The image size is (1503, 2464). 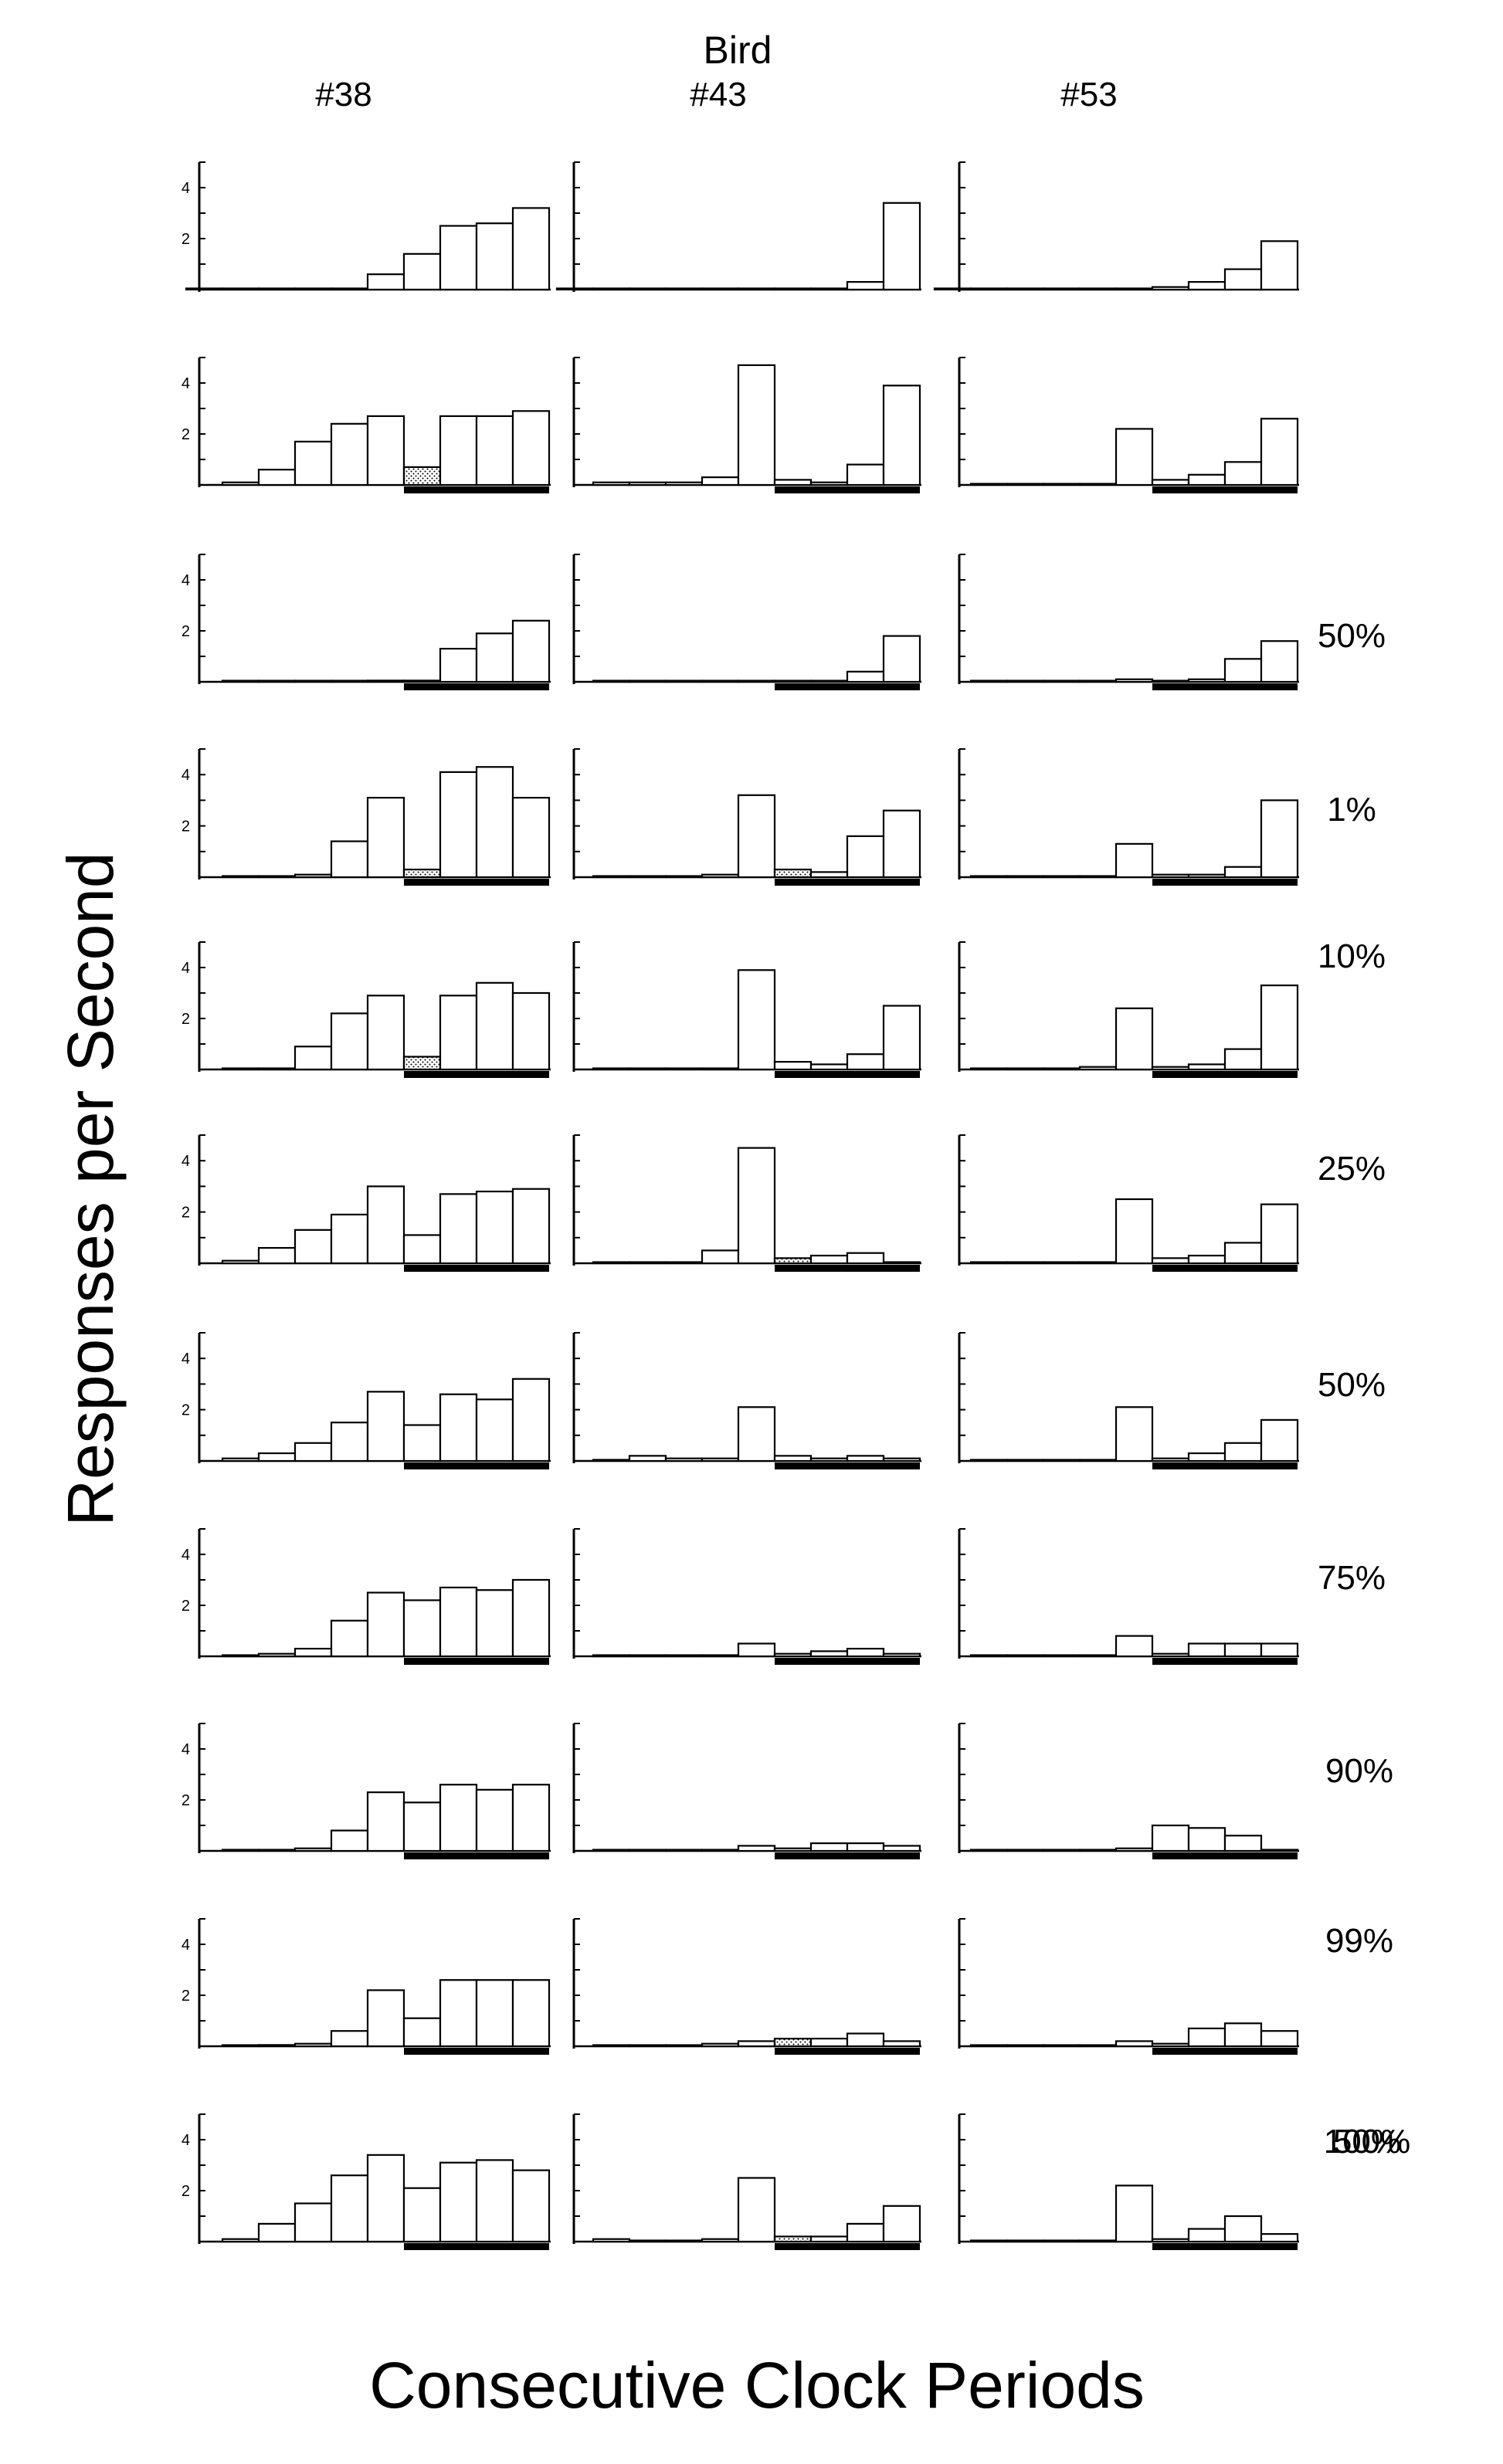 What do you see at coordinates (1352, 1169) in the screenshot?
I see `condition-label: 25%` at bounding box center [1352, 1169].